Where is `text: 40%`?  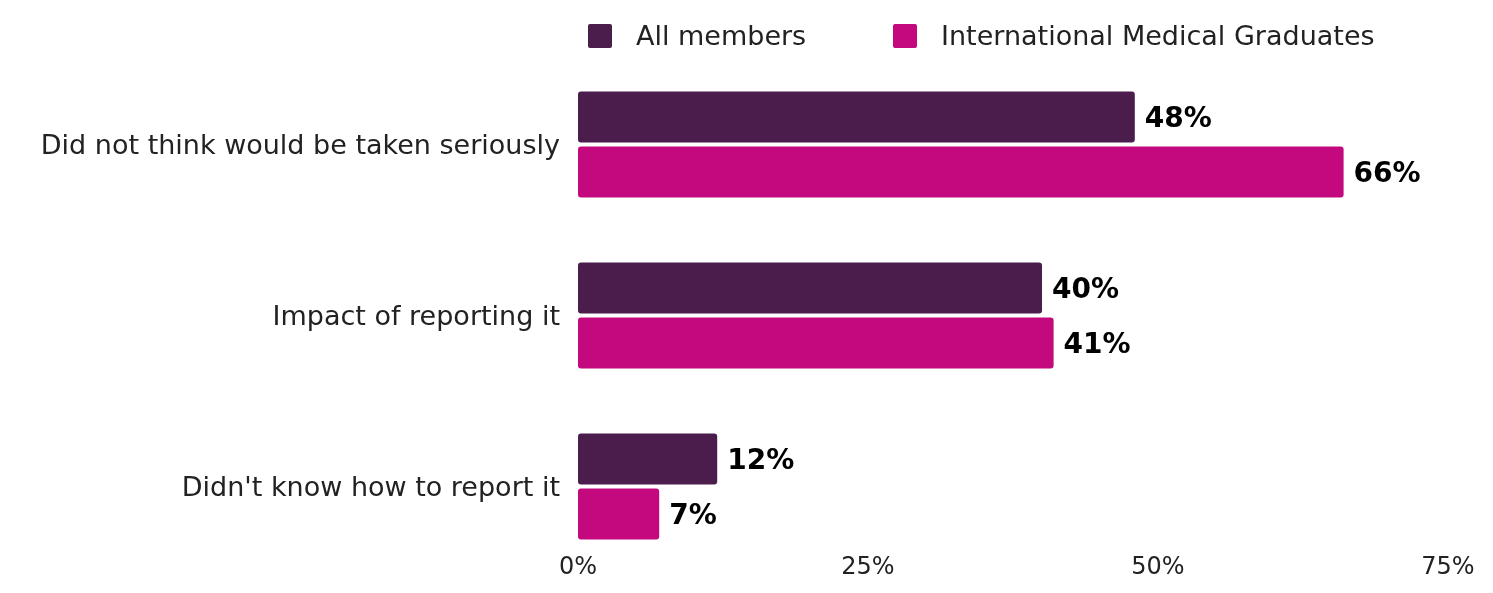
text: 40% is located at coordinates (1086, 288).